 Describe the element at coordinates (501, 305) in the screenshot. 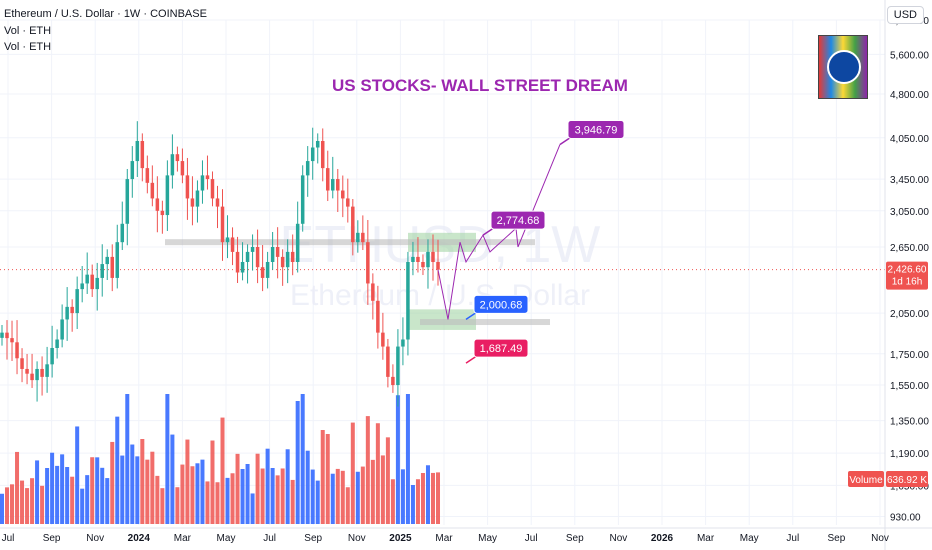

I see `annotation-label: 2,000.68` at that location.